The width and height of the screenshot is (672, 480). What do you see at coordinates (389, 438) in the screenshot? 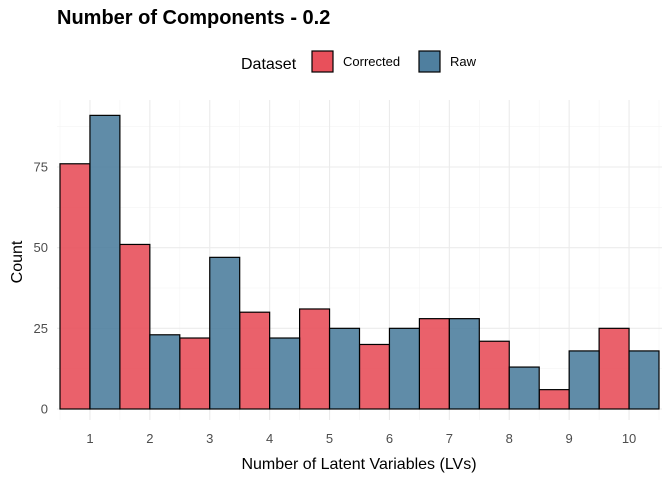
I see `x-tick-label: 6` at bounding box center [389, 438].